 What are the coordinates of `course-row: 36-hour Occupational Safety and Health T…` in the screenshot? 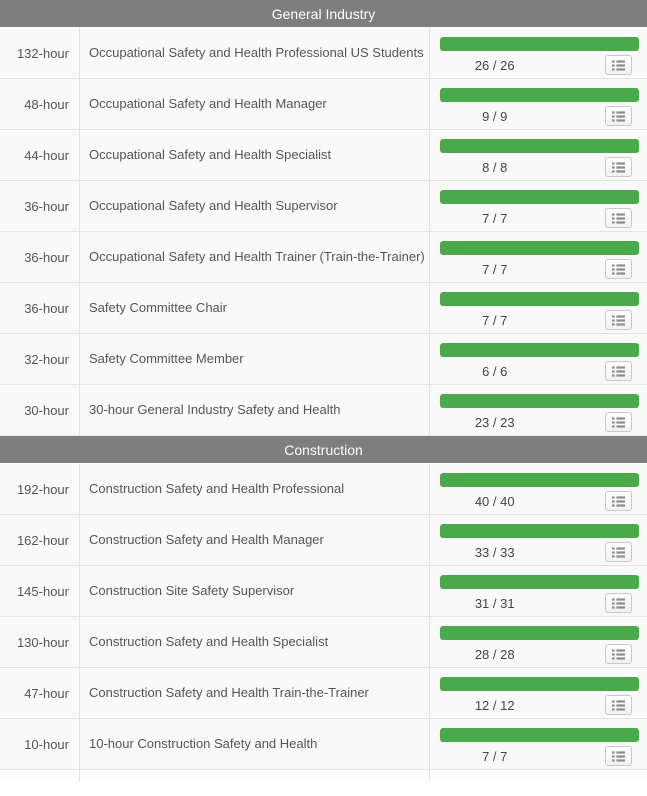 It's located at (323, 257).